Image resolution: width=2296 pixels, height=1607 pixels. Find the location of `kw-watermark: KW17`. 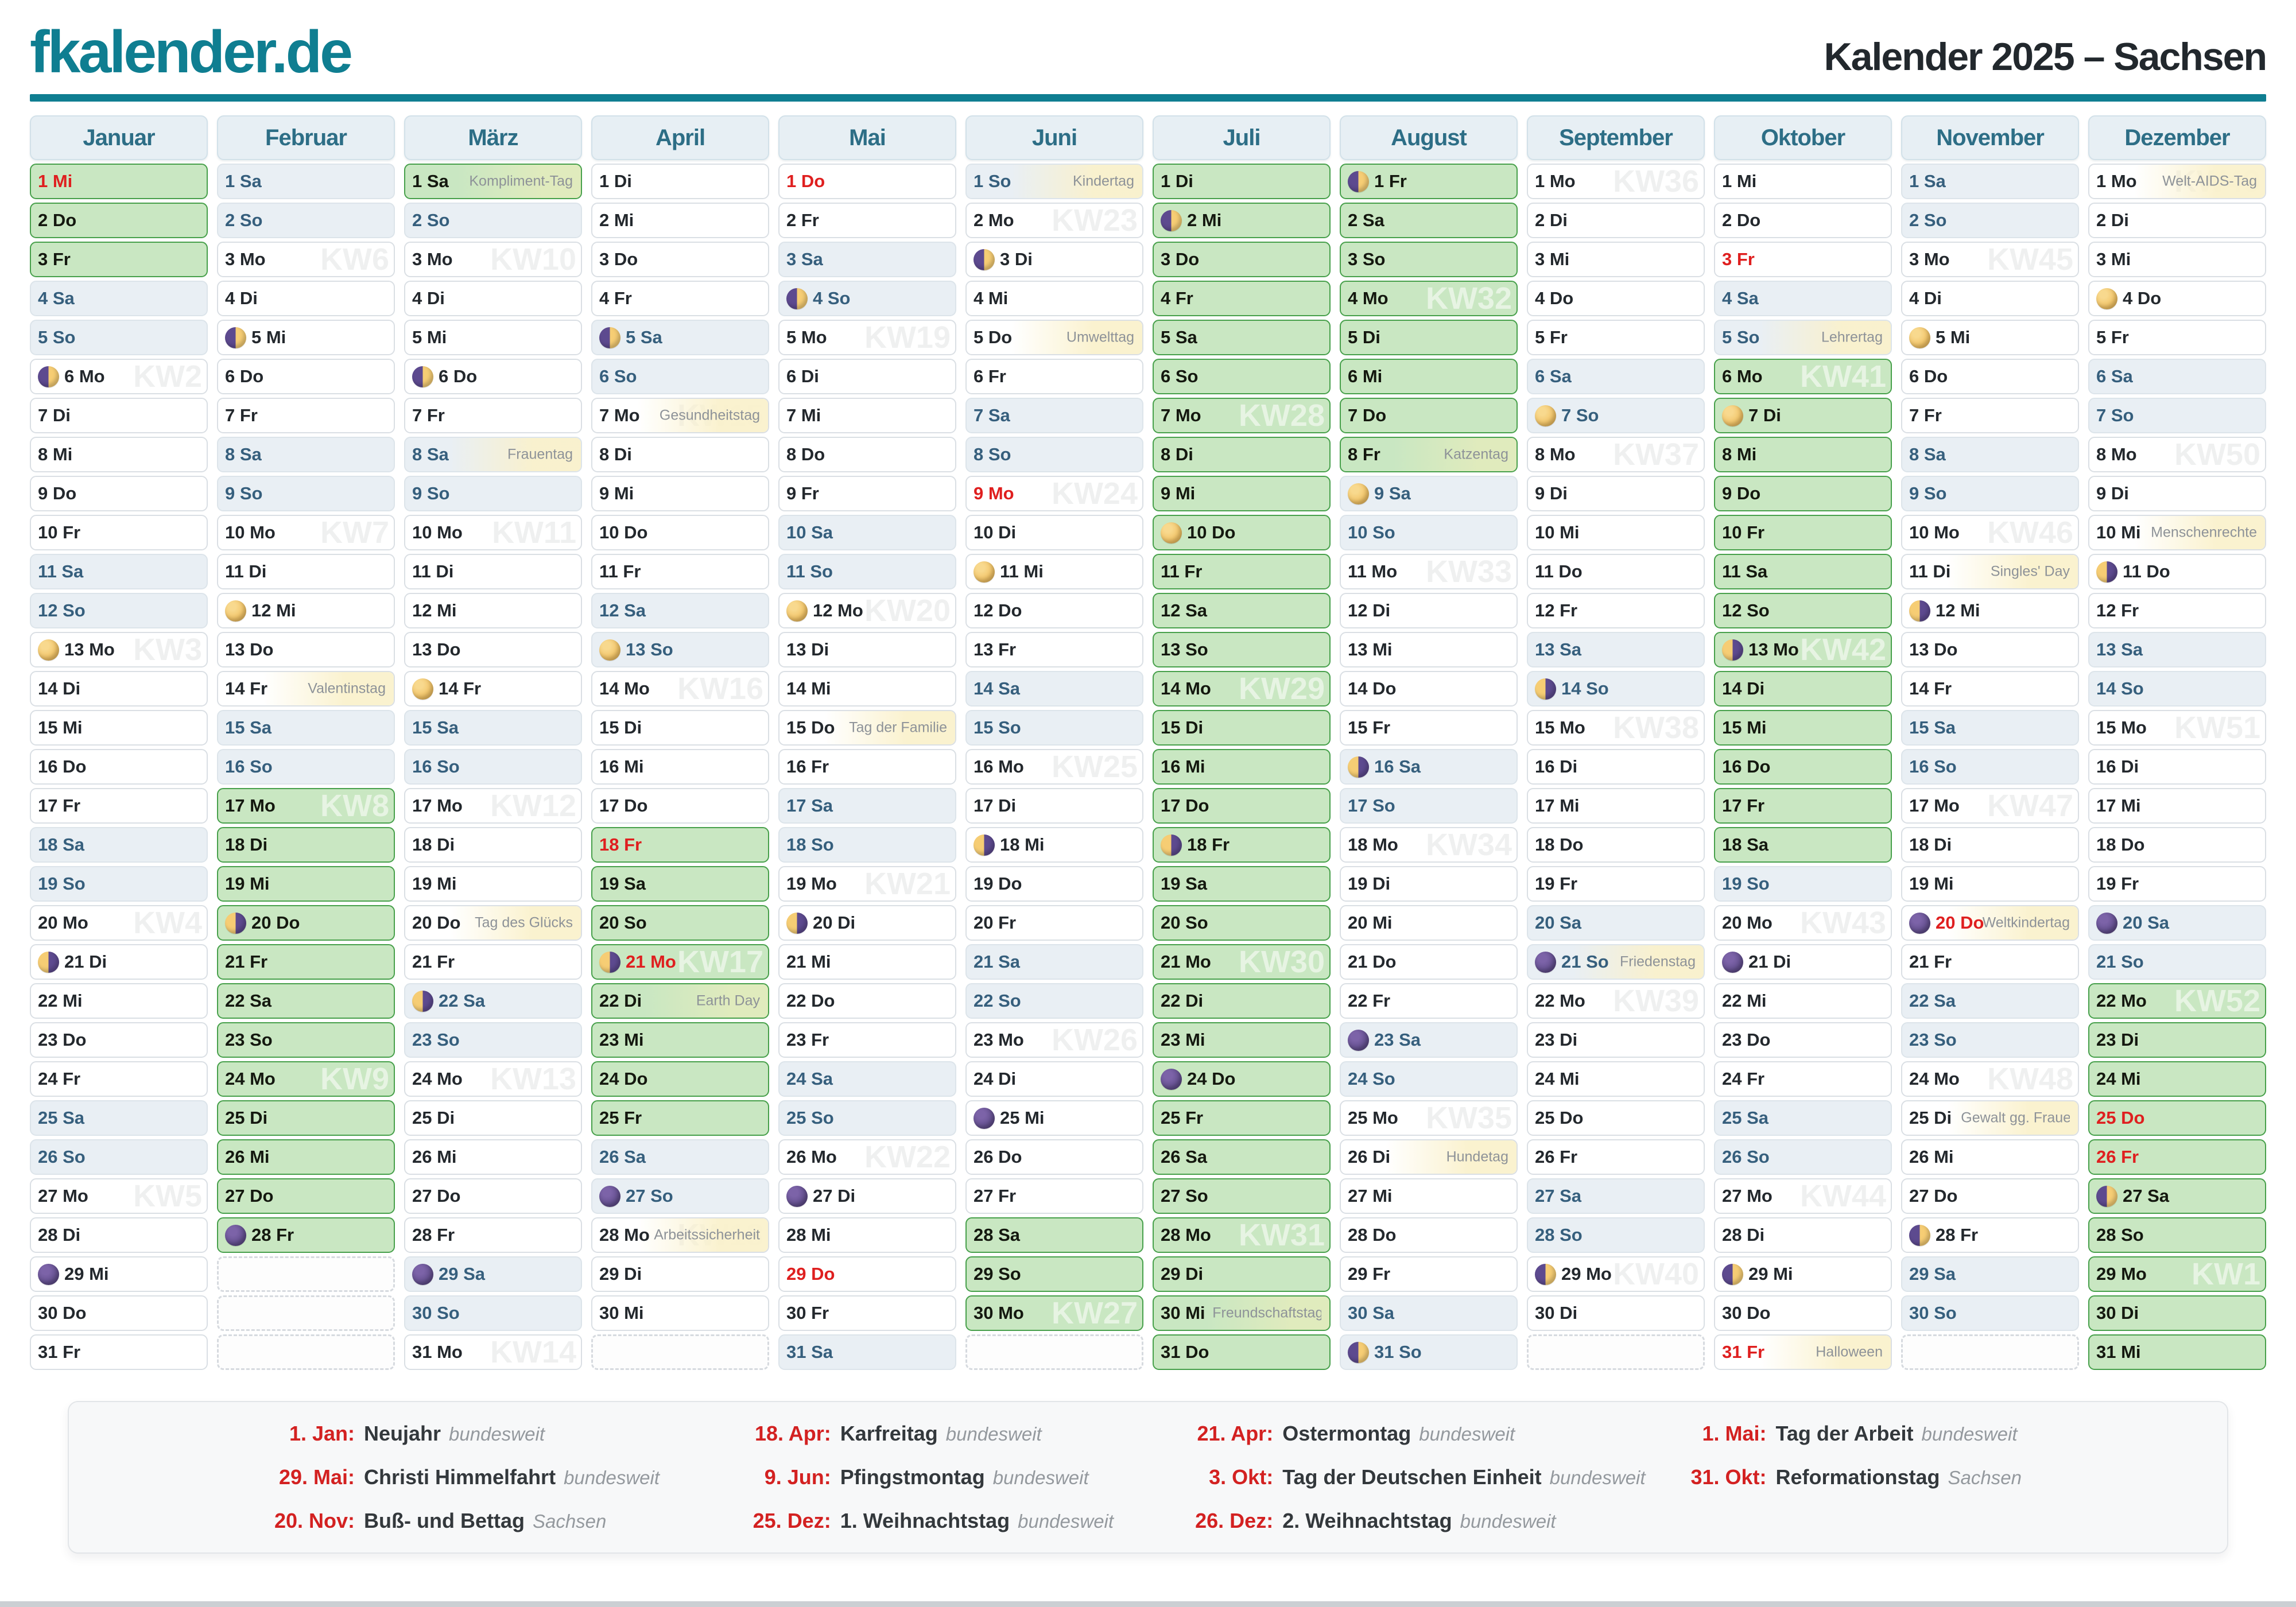

kw-watermark: KW17 is located at coordinates (720, 962).